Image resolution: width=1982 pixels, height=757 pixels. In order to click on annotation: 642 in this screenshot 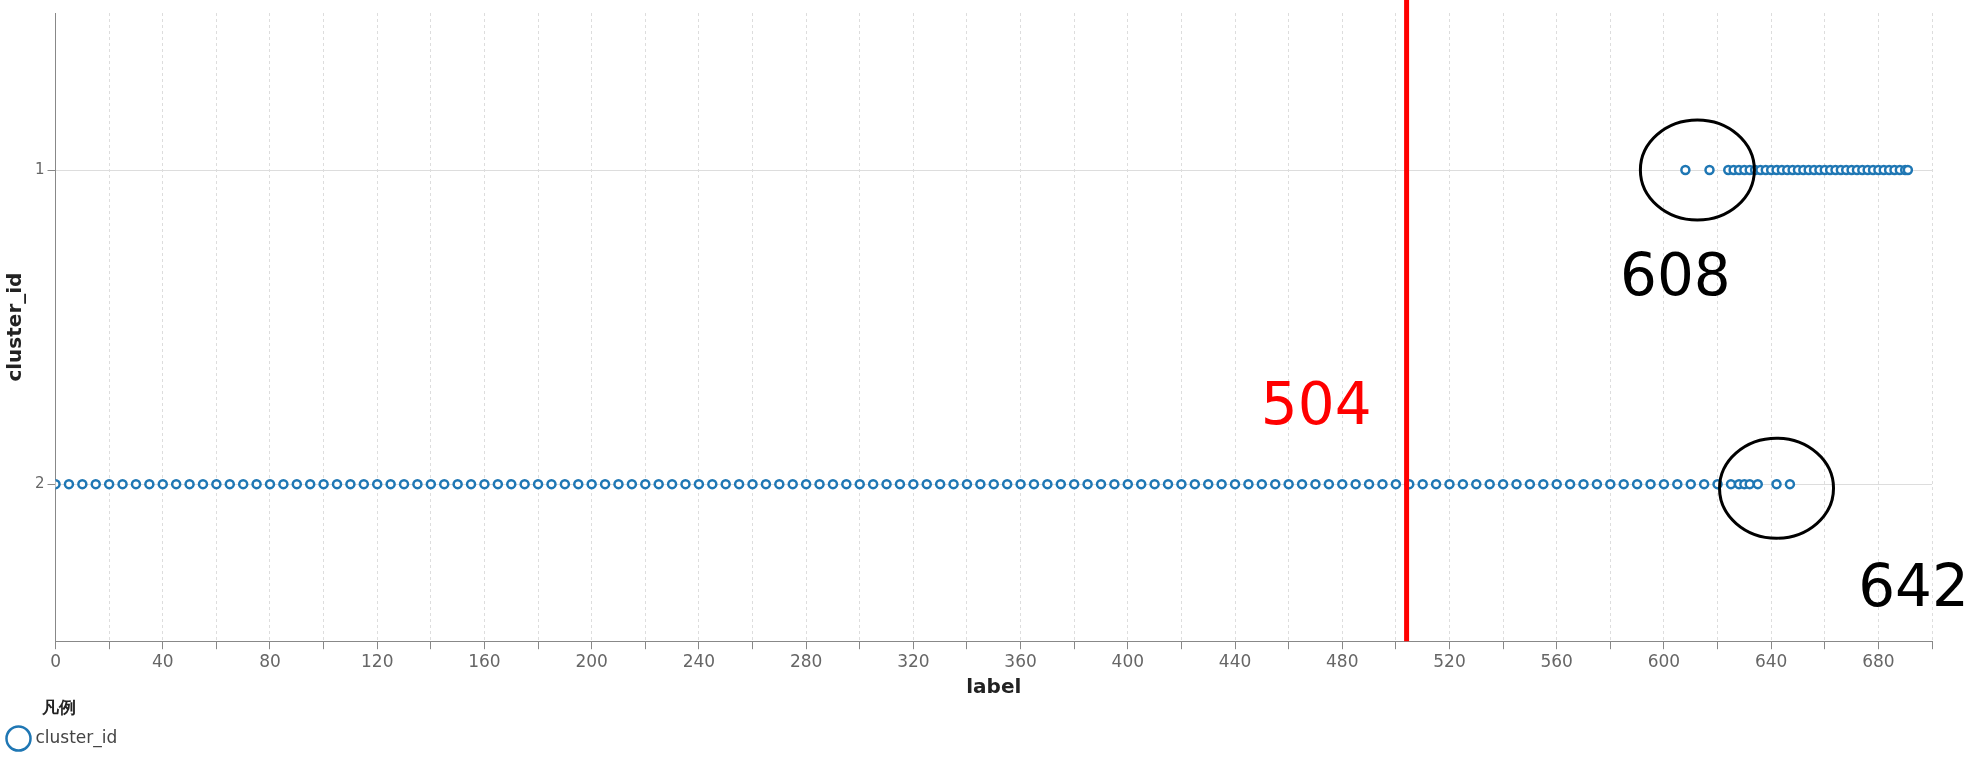, I will do `click(1913, 586)`.